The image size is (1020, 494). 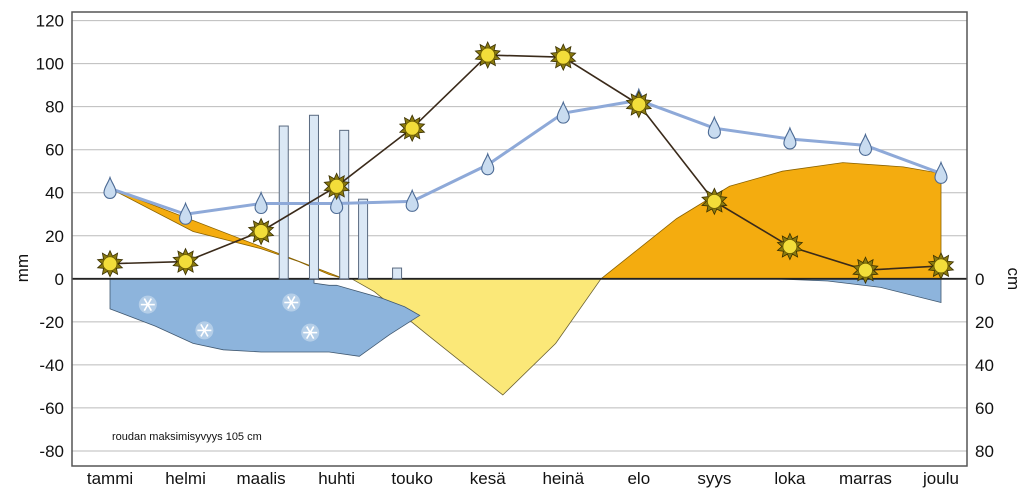 What do you see at coordinates (51, 408) in the screenshot?
I see `left-axis-tick-label: -60` at bounding box center [51, 408].